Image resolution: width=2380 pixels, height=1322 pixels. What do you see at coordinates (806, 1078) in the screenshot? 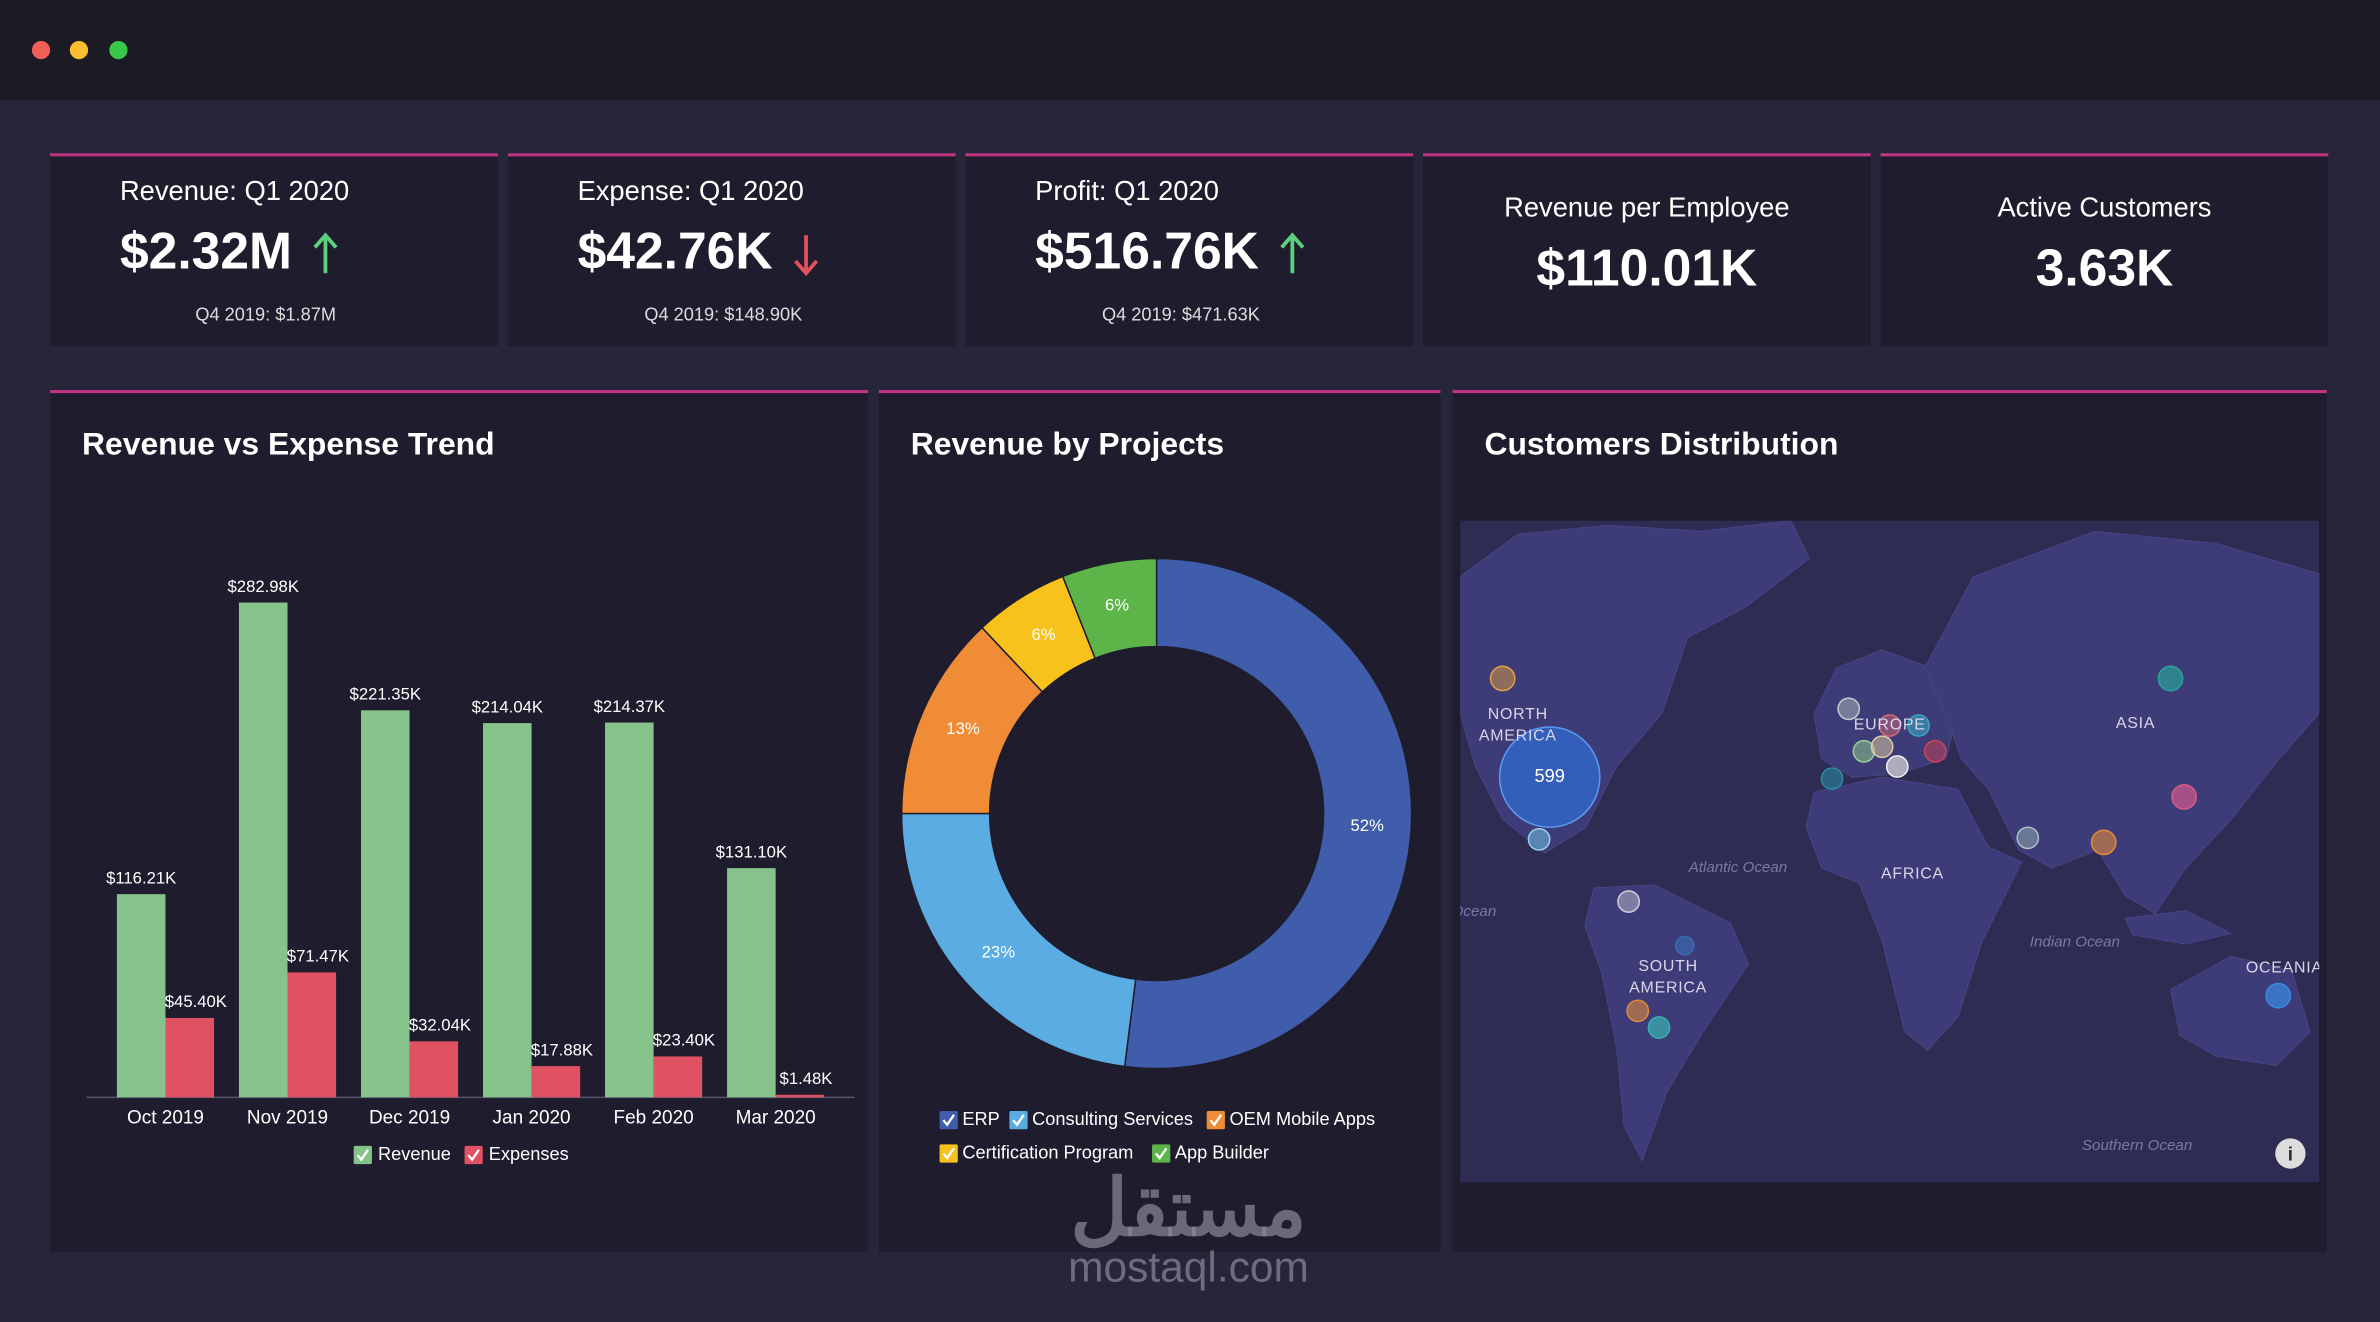
I see `value-label: $1.48K` at bounding box center [806, 1078].